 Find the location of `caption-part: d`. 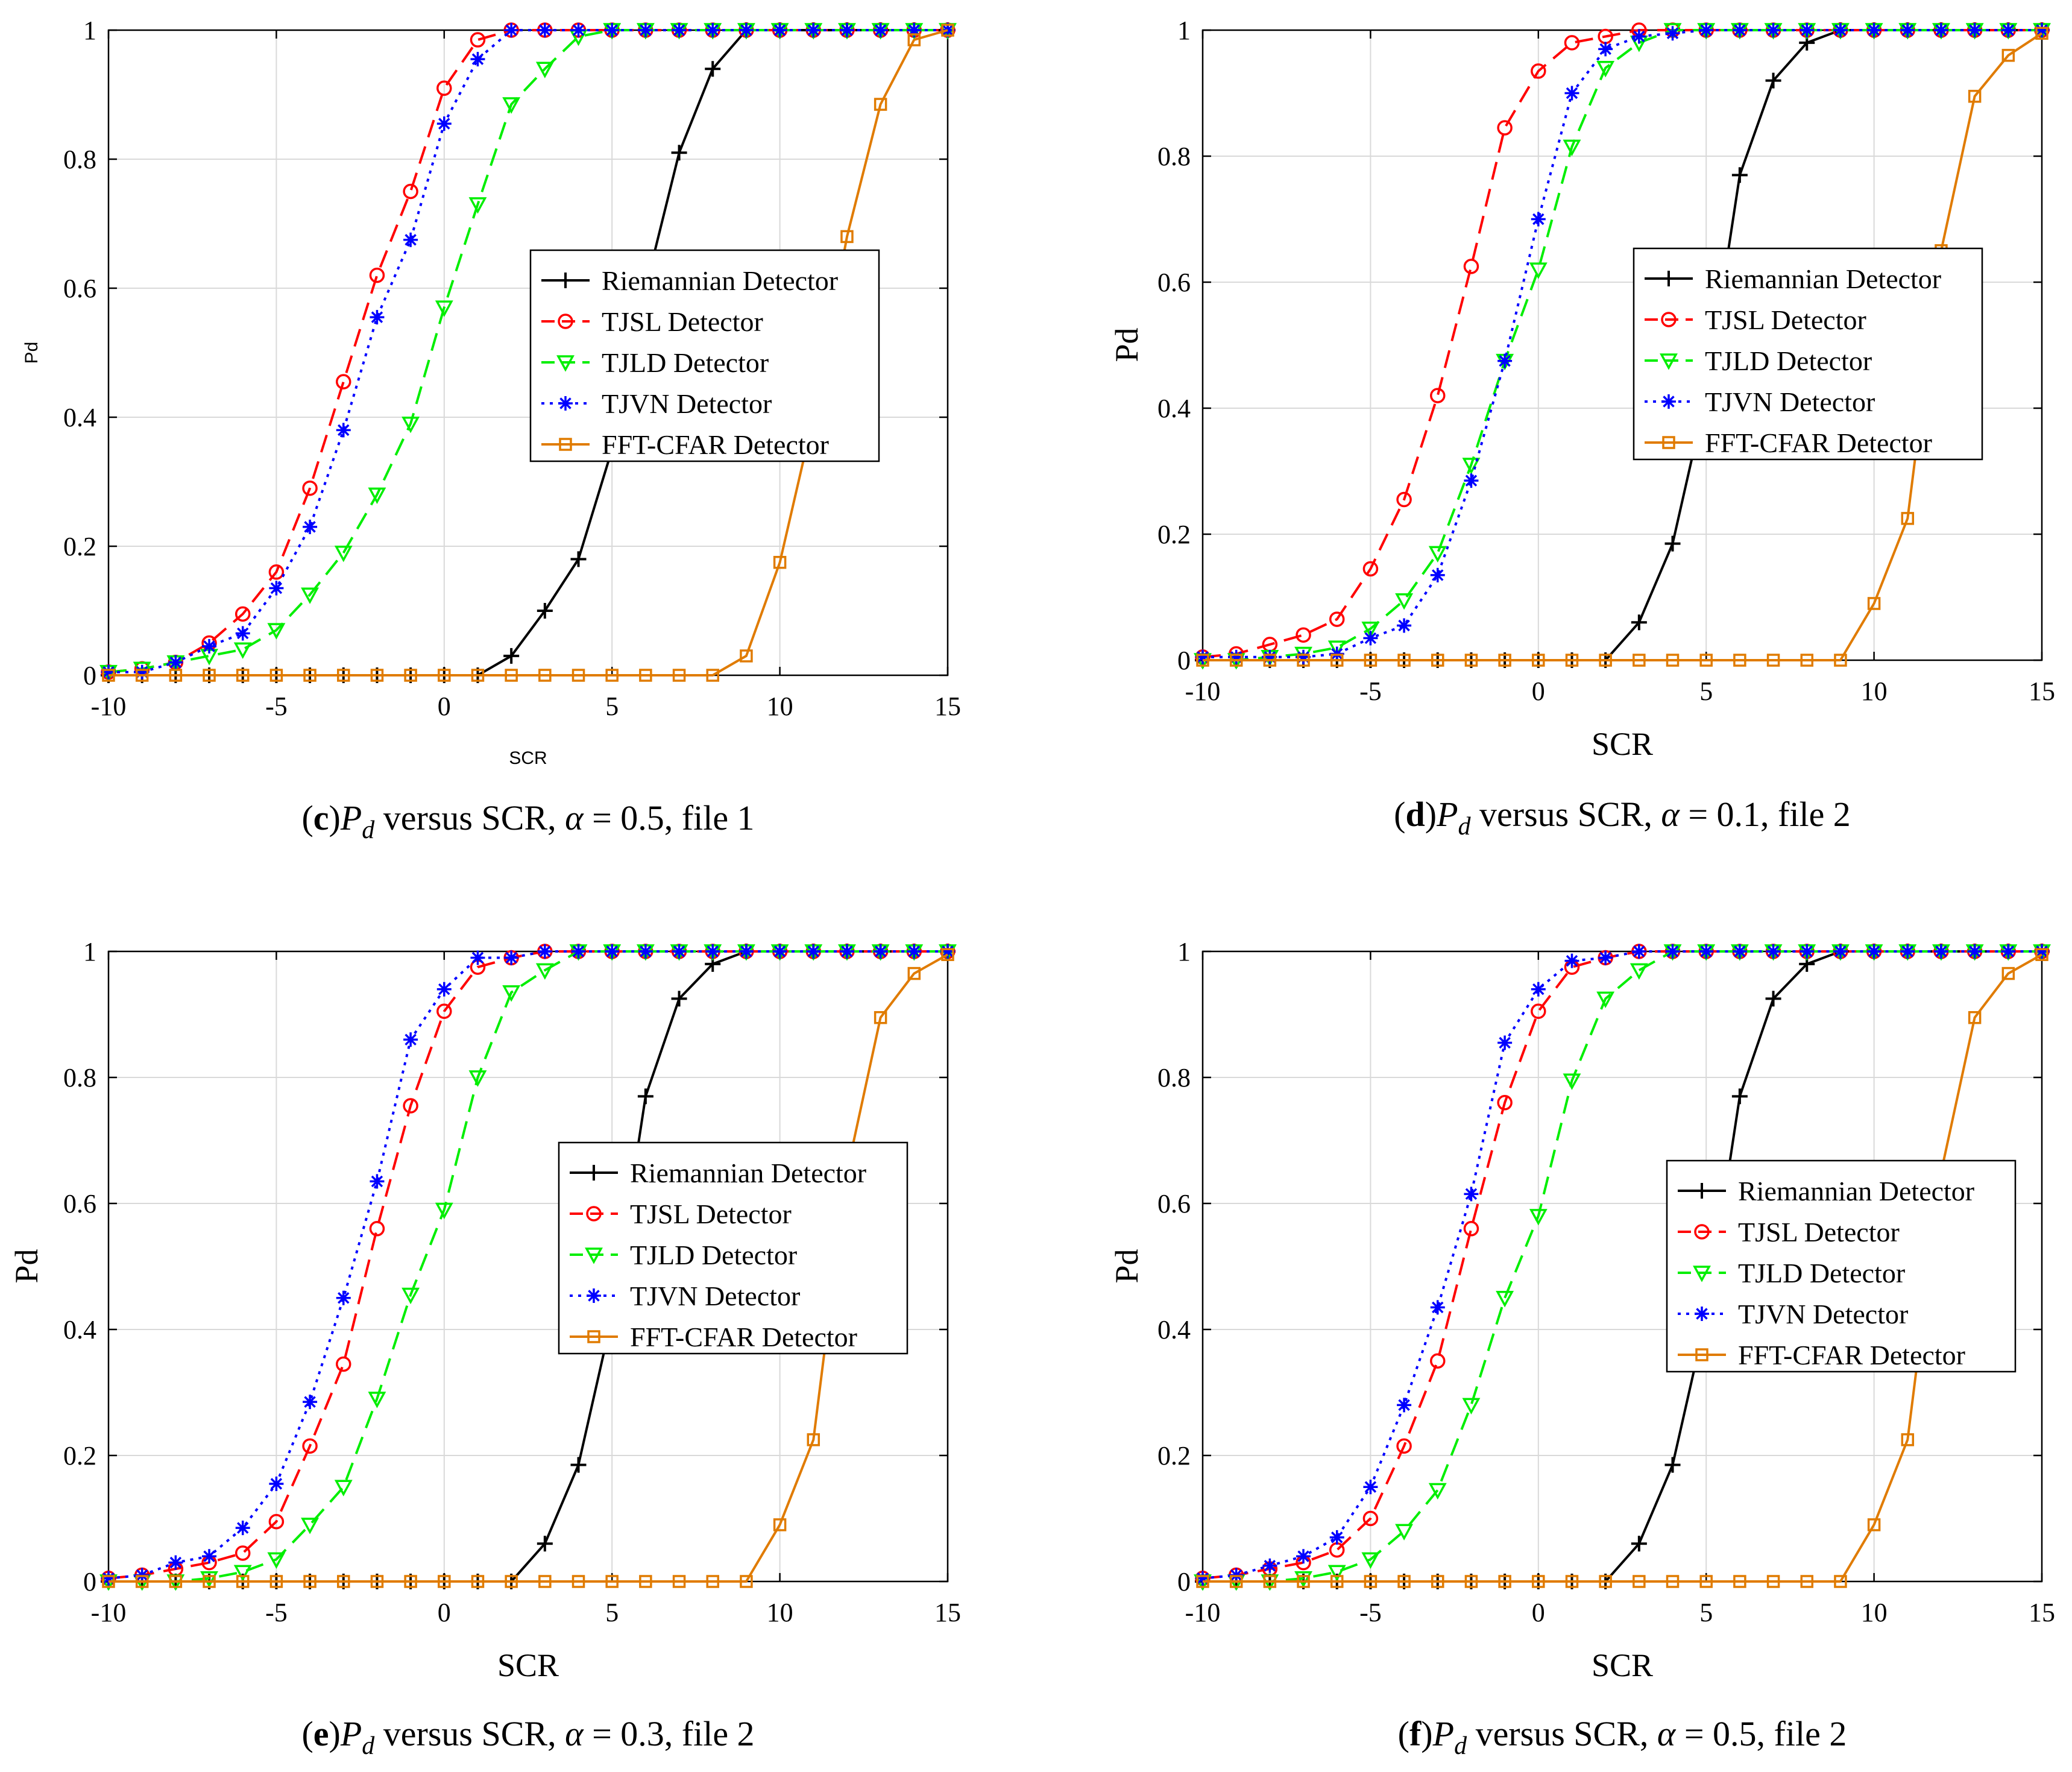

caption-part: d is located at coordinates (1465, 827).